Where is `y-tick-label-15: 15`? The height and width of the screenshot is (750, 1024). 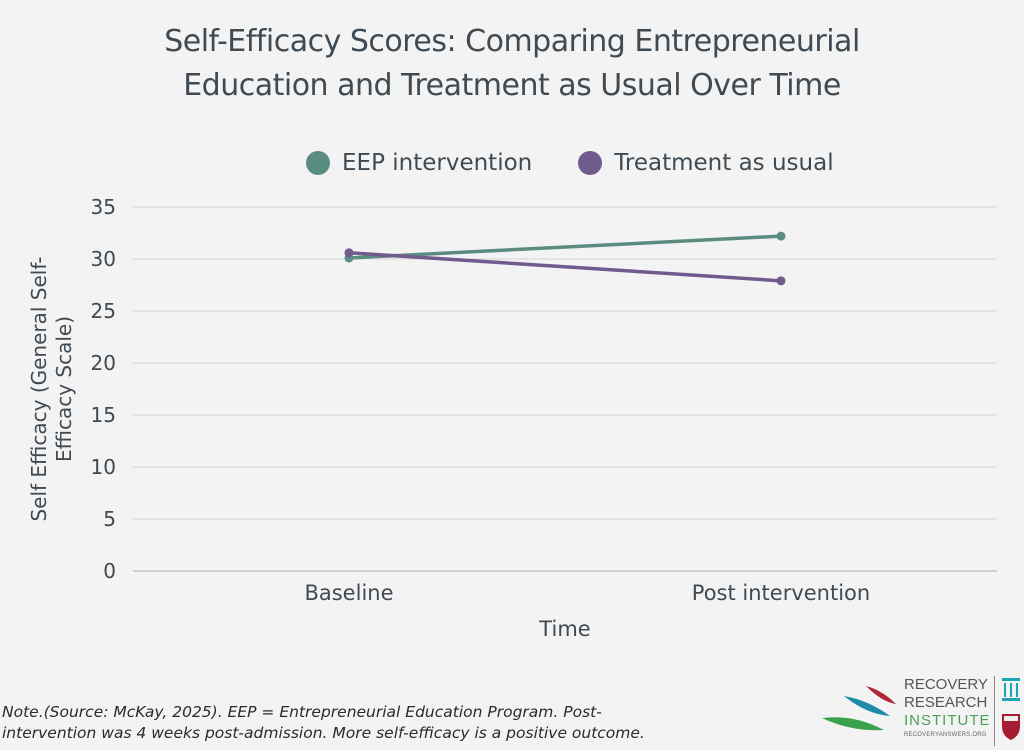 y-tick-label-15: 15 is located at coordinates (103, 415).